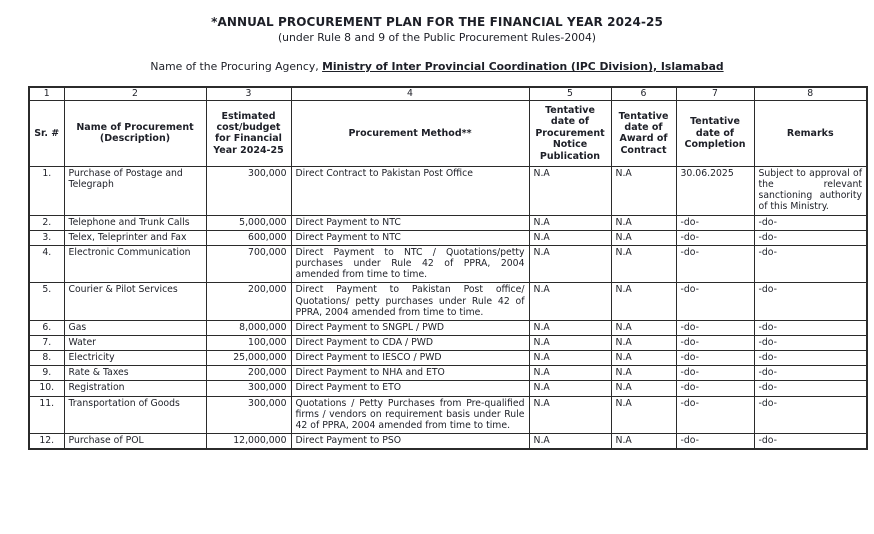 The width and height of the screenshot is (874, 534). Describe the element at coordinates (715, 133) in the screenshot. I see `column-header-completion-date: Tentative date of Completion` at that location.